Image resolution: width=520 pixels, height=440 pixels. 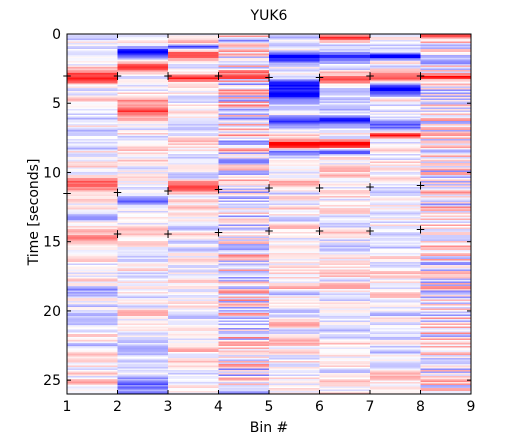 What do you see at coordinates (56, 104) in the screenshot?
I see `y-tick-label: 5` at bounding box center [56, 104].